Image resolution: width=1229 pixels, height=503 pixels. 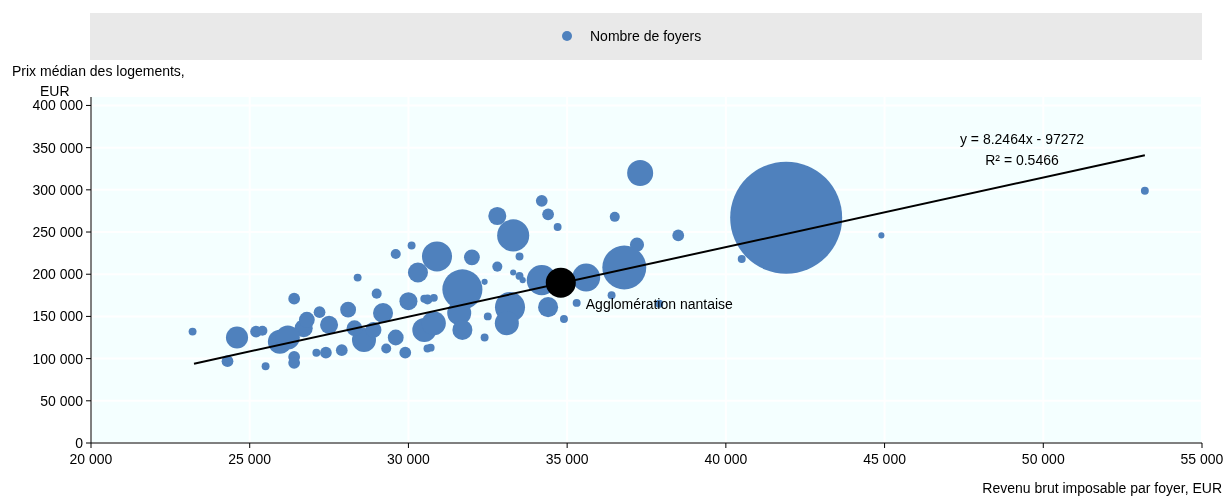 I want to click on x-tick-label: 40 000, so click(x=726, y=459).